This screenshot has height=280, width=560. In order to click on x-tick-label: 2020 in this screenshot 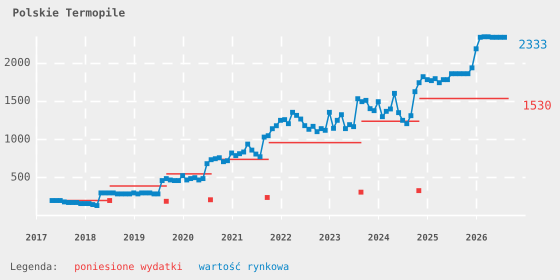, I will do `click(183, 239)`.